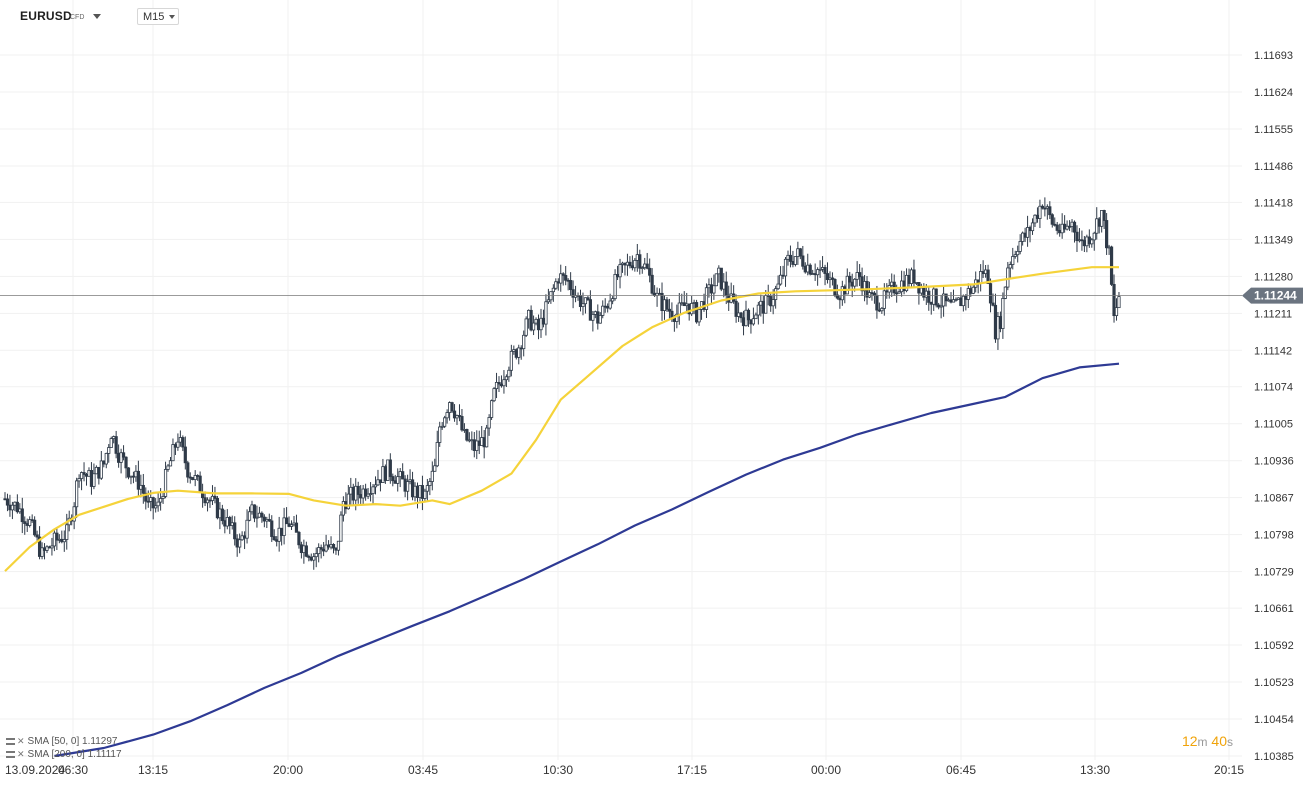 This screenshot has height=787, width=1315. Describe the element at coordinates (1202, 742) in the screenshot. I see `countdown-minute-unit: m` at that location.